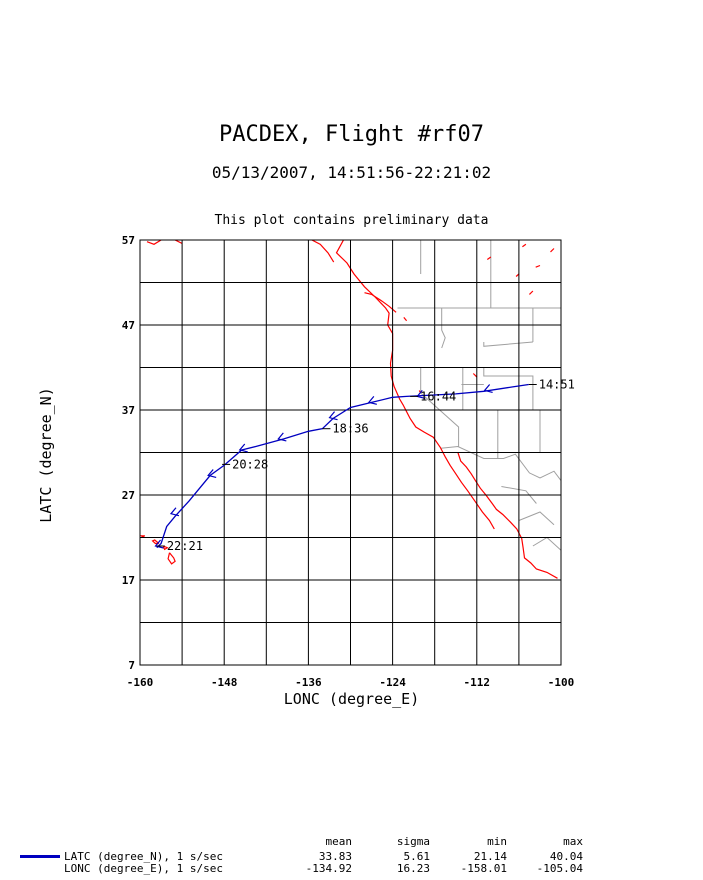  I want to click on track-line, so click(342, 466).